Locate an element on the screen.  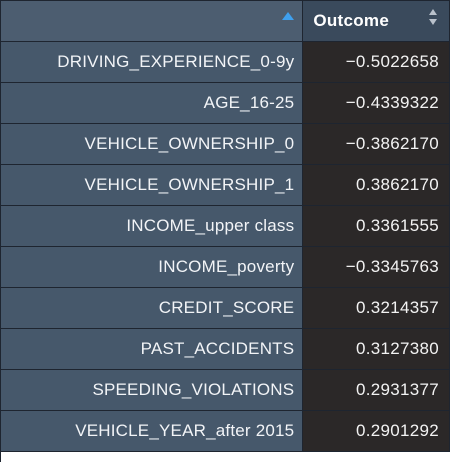
row-name: VEHICLE_OWNERSHIP_1 is located at coordinates (152, 185).